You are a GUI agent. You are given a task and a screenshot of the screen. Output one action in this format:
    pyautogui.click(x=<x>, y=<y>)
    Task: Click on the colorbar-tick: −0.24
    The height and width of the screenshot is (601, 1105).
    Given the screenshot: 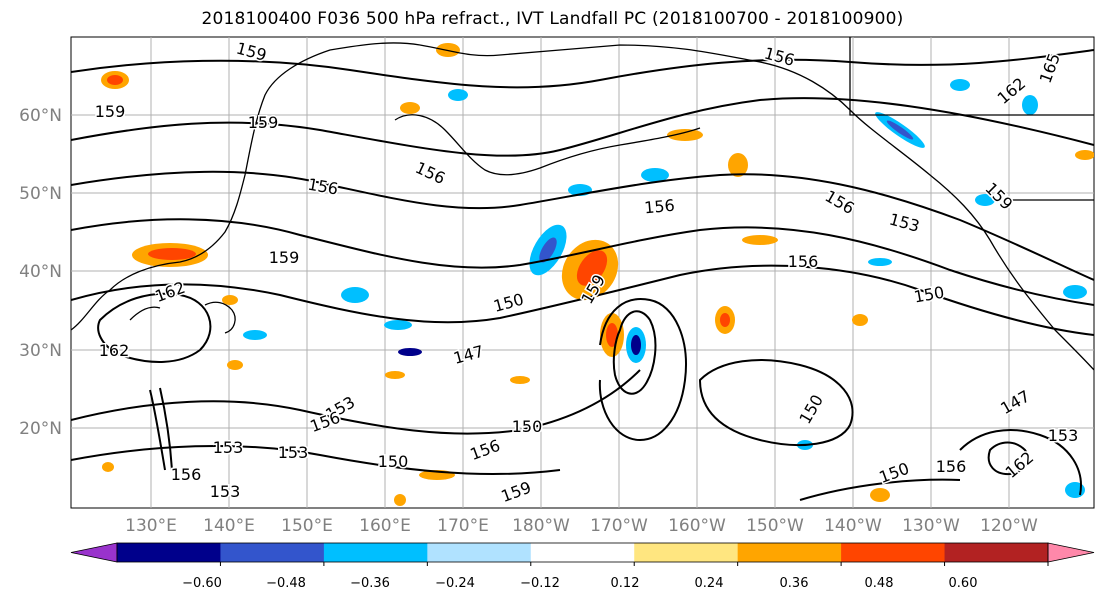 What is the action you would take?
    pyautogui.click(x=455, y=583)
    